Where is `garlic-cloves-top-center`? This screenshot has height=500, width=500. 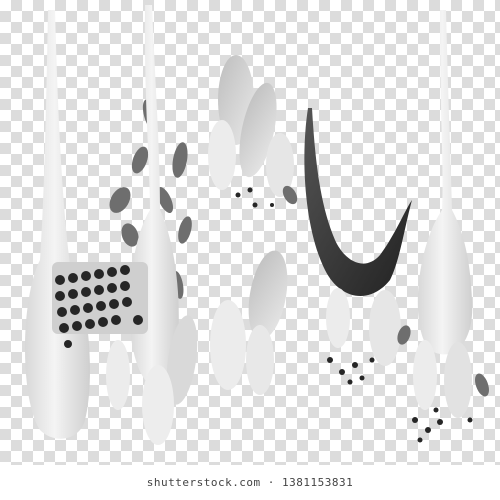
garlic-cloves-top-center is located at coordinates (251, 126).